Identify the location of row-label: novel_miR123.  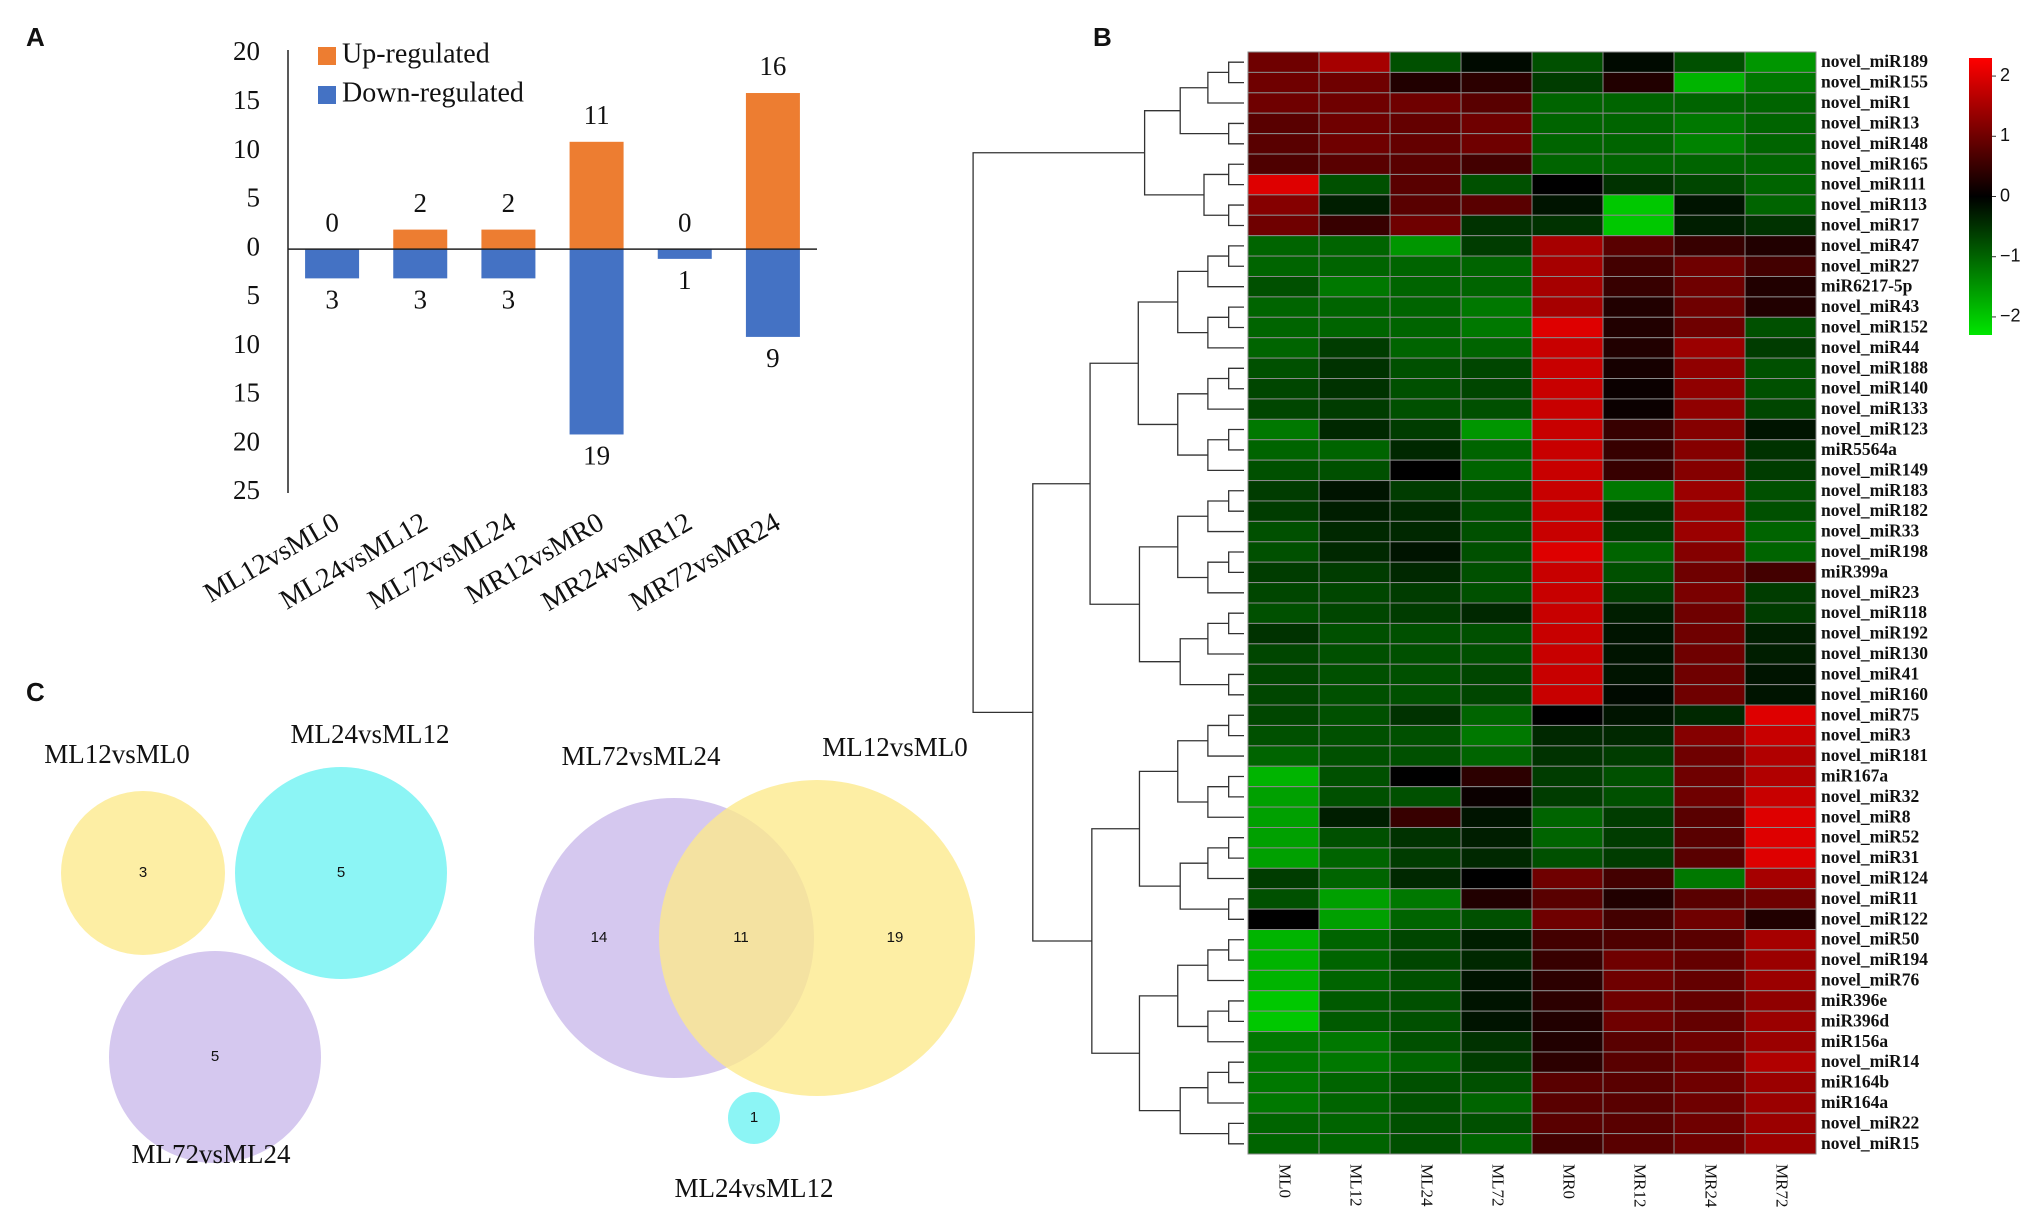
(1874, 429).